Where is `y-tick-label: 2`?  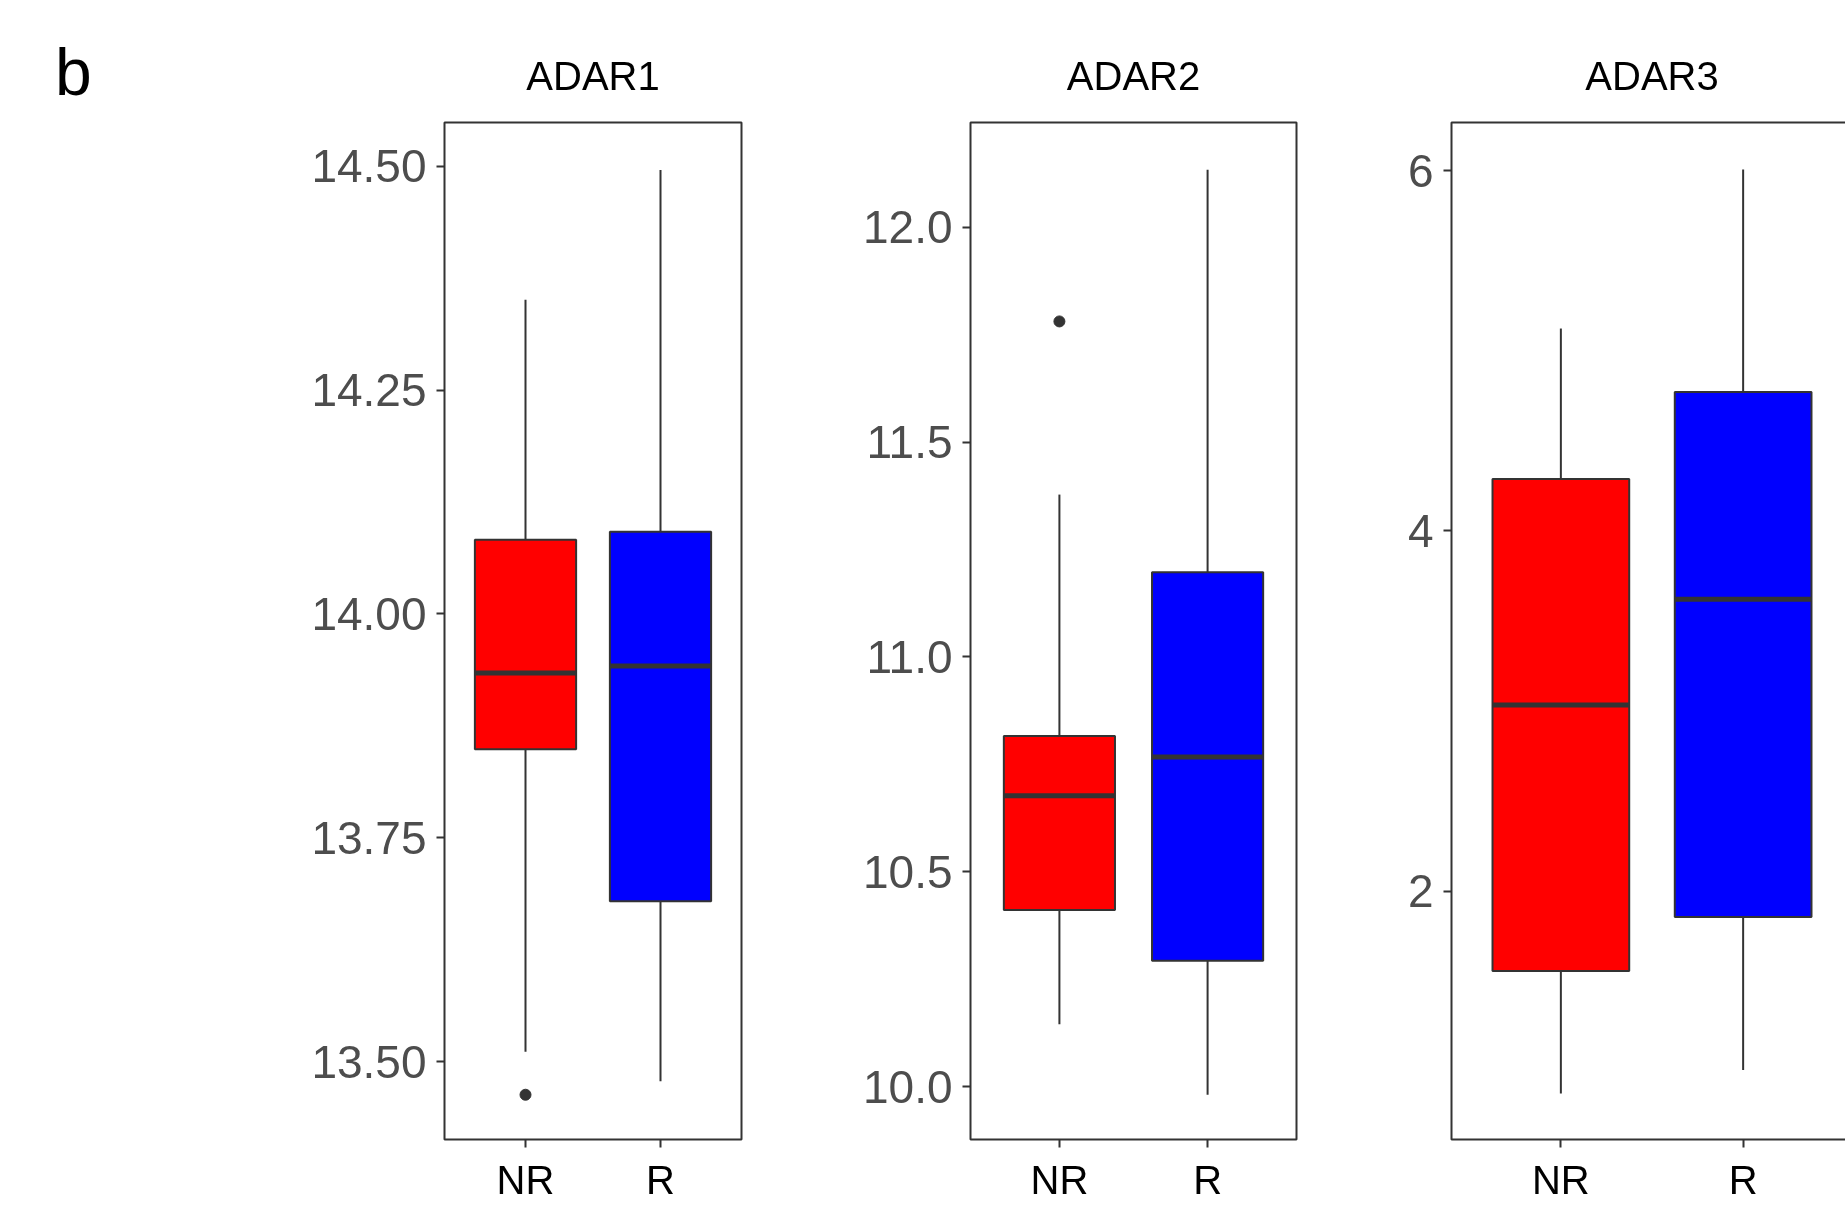 y-tick-label: 2 is located at coordinates (1420, 891).